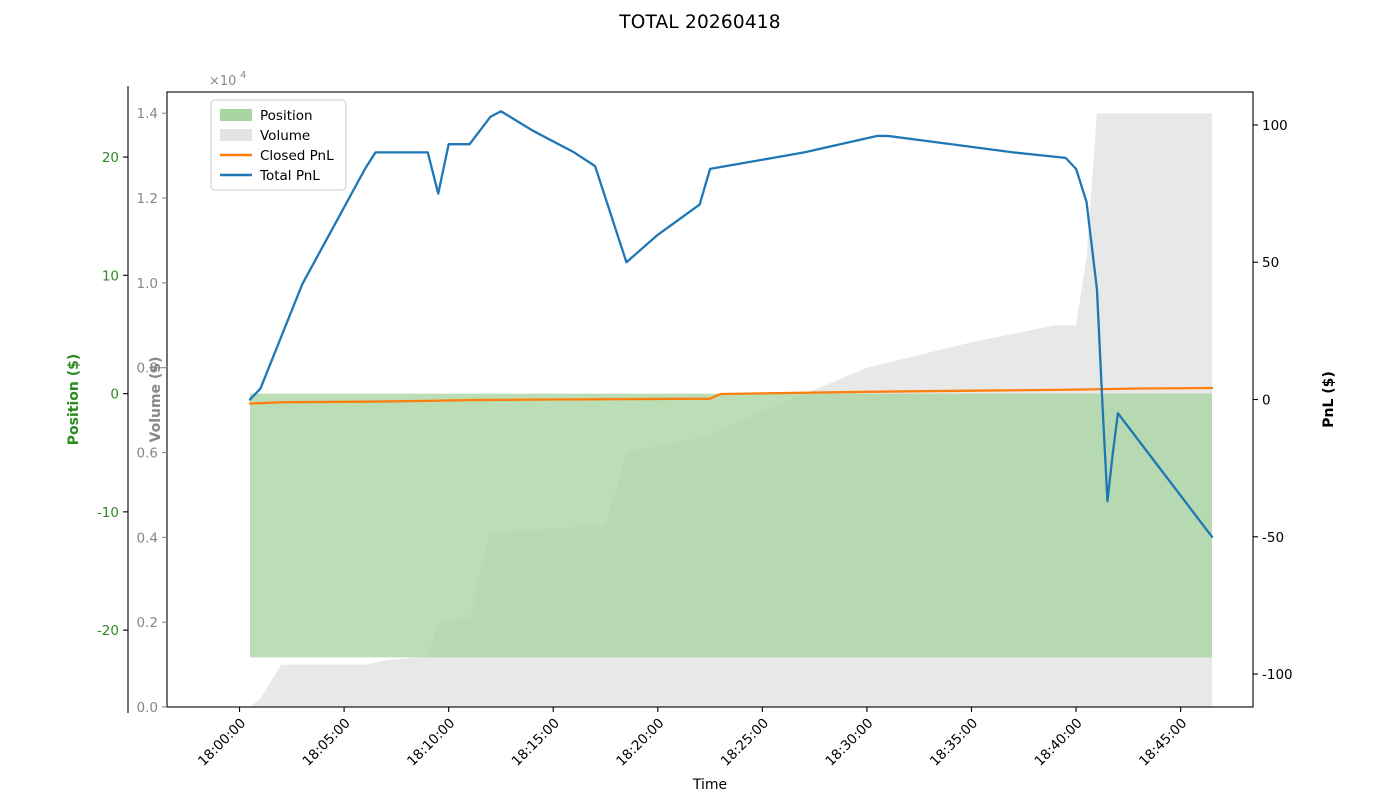 Image resolution: width=1400 pixels, height=800 pixels. I want to click on pnl-tick-label: -100, so click(1277, 675).